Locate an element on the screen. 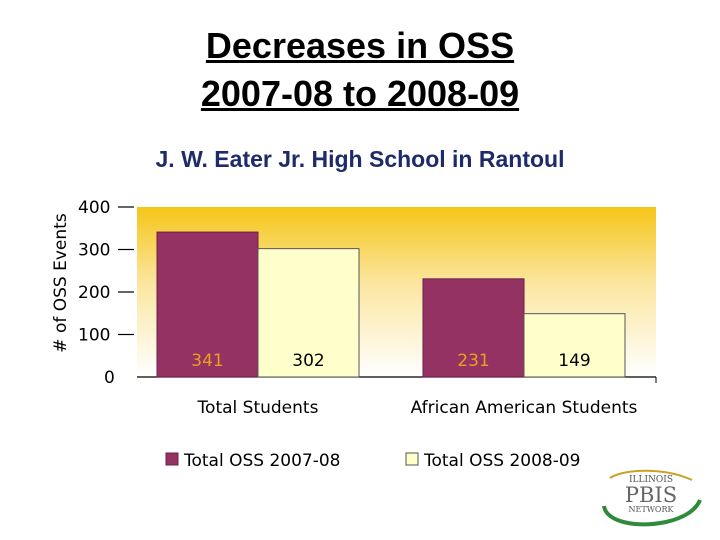 The image size is (720, 540). y-tick-label: 0 is located at coordinates (109, 378).